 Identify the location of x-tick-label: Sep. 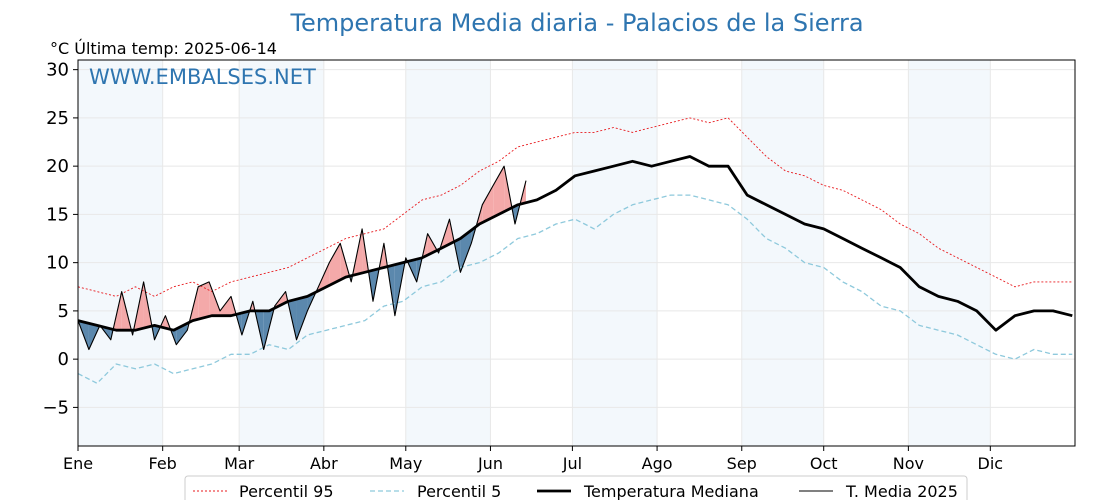
(742, 463).